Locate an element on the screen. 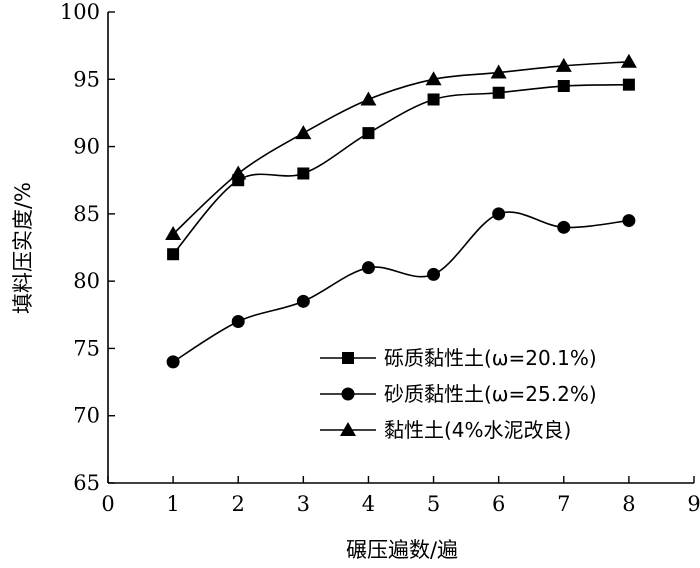  y-tick-label: 80 is located at coordinates (86, 281).